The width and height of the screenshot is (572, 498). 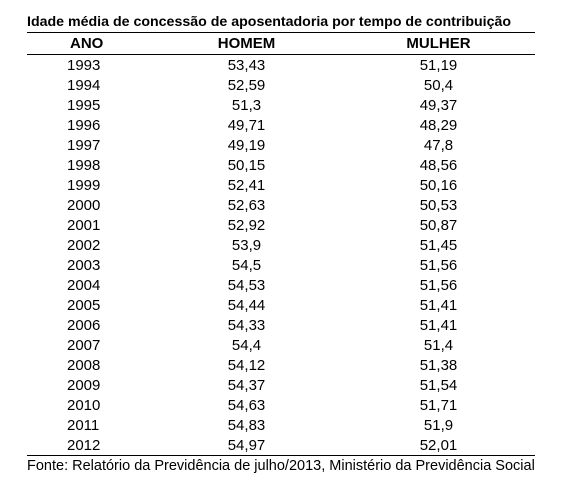 What do you see at coordinates (281, 165) in the screenshot?
I see `table-row: 1998 50,15 48,56` at bounding box center [281, 165].